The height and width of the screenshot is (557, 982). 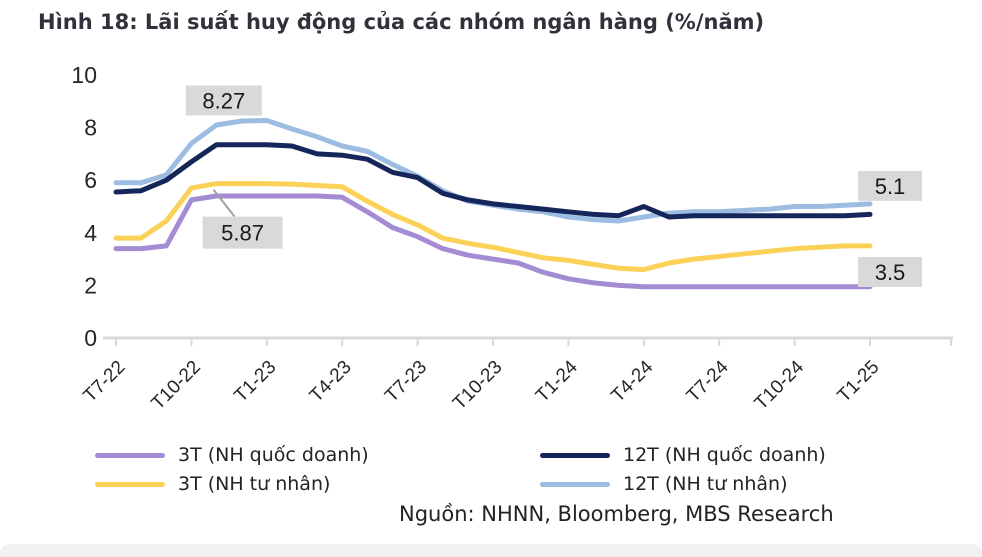 I want to click on annotation-value: 5.1, so click(x=890, y=186).